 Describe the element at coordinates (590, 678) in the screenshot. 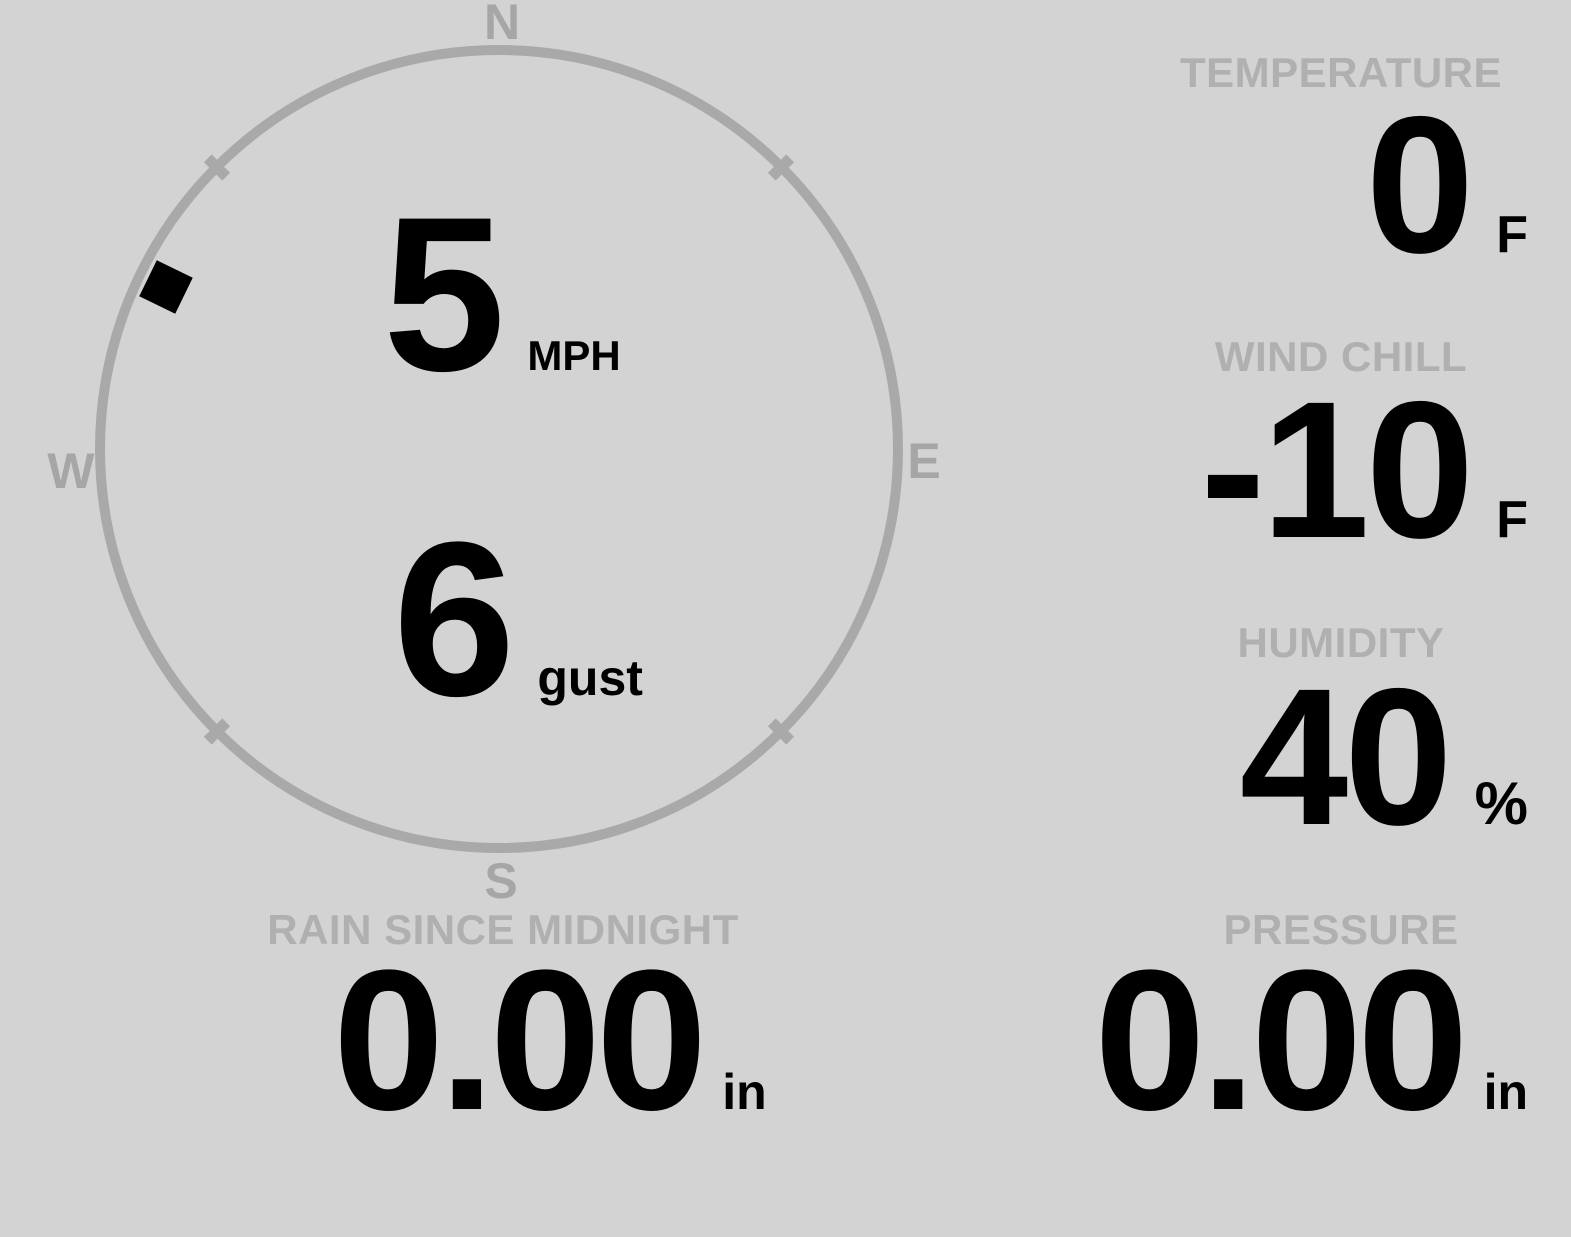

I see `wind-gust-unit: gust` at that location.